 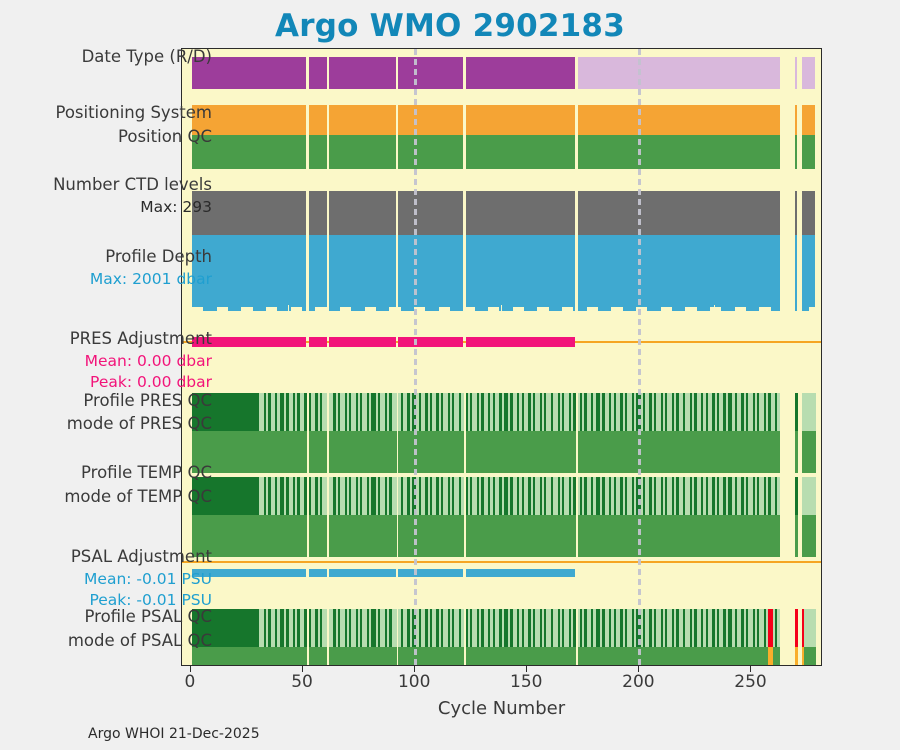 I want to click on position-qc-bar, so click(x=249, y=152).